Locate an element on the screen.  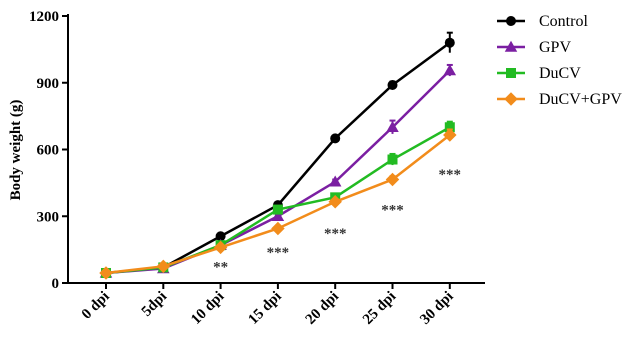
legend-label: Control is located at coordinates (563, 21).